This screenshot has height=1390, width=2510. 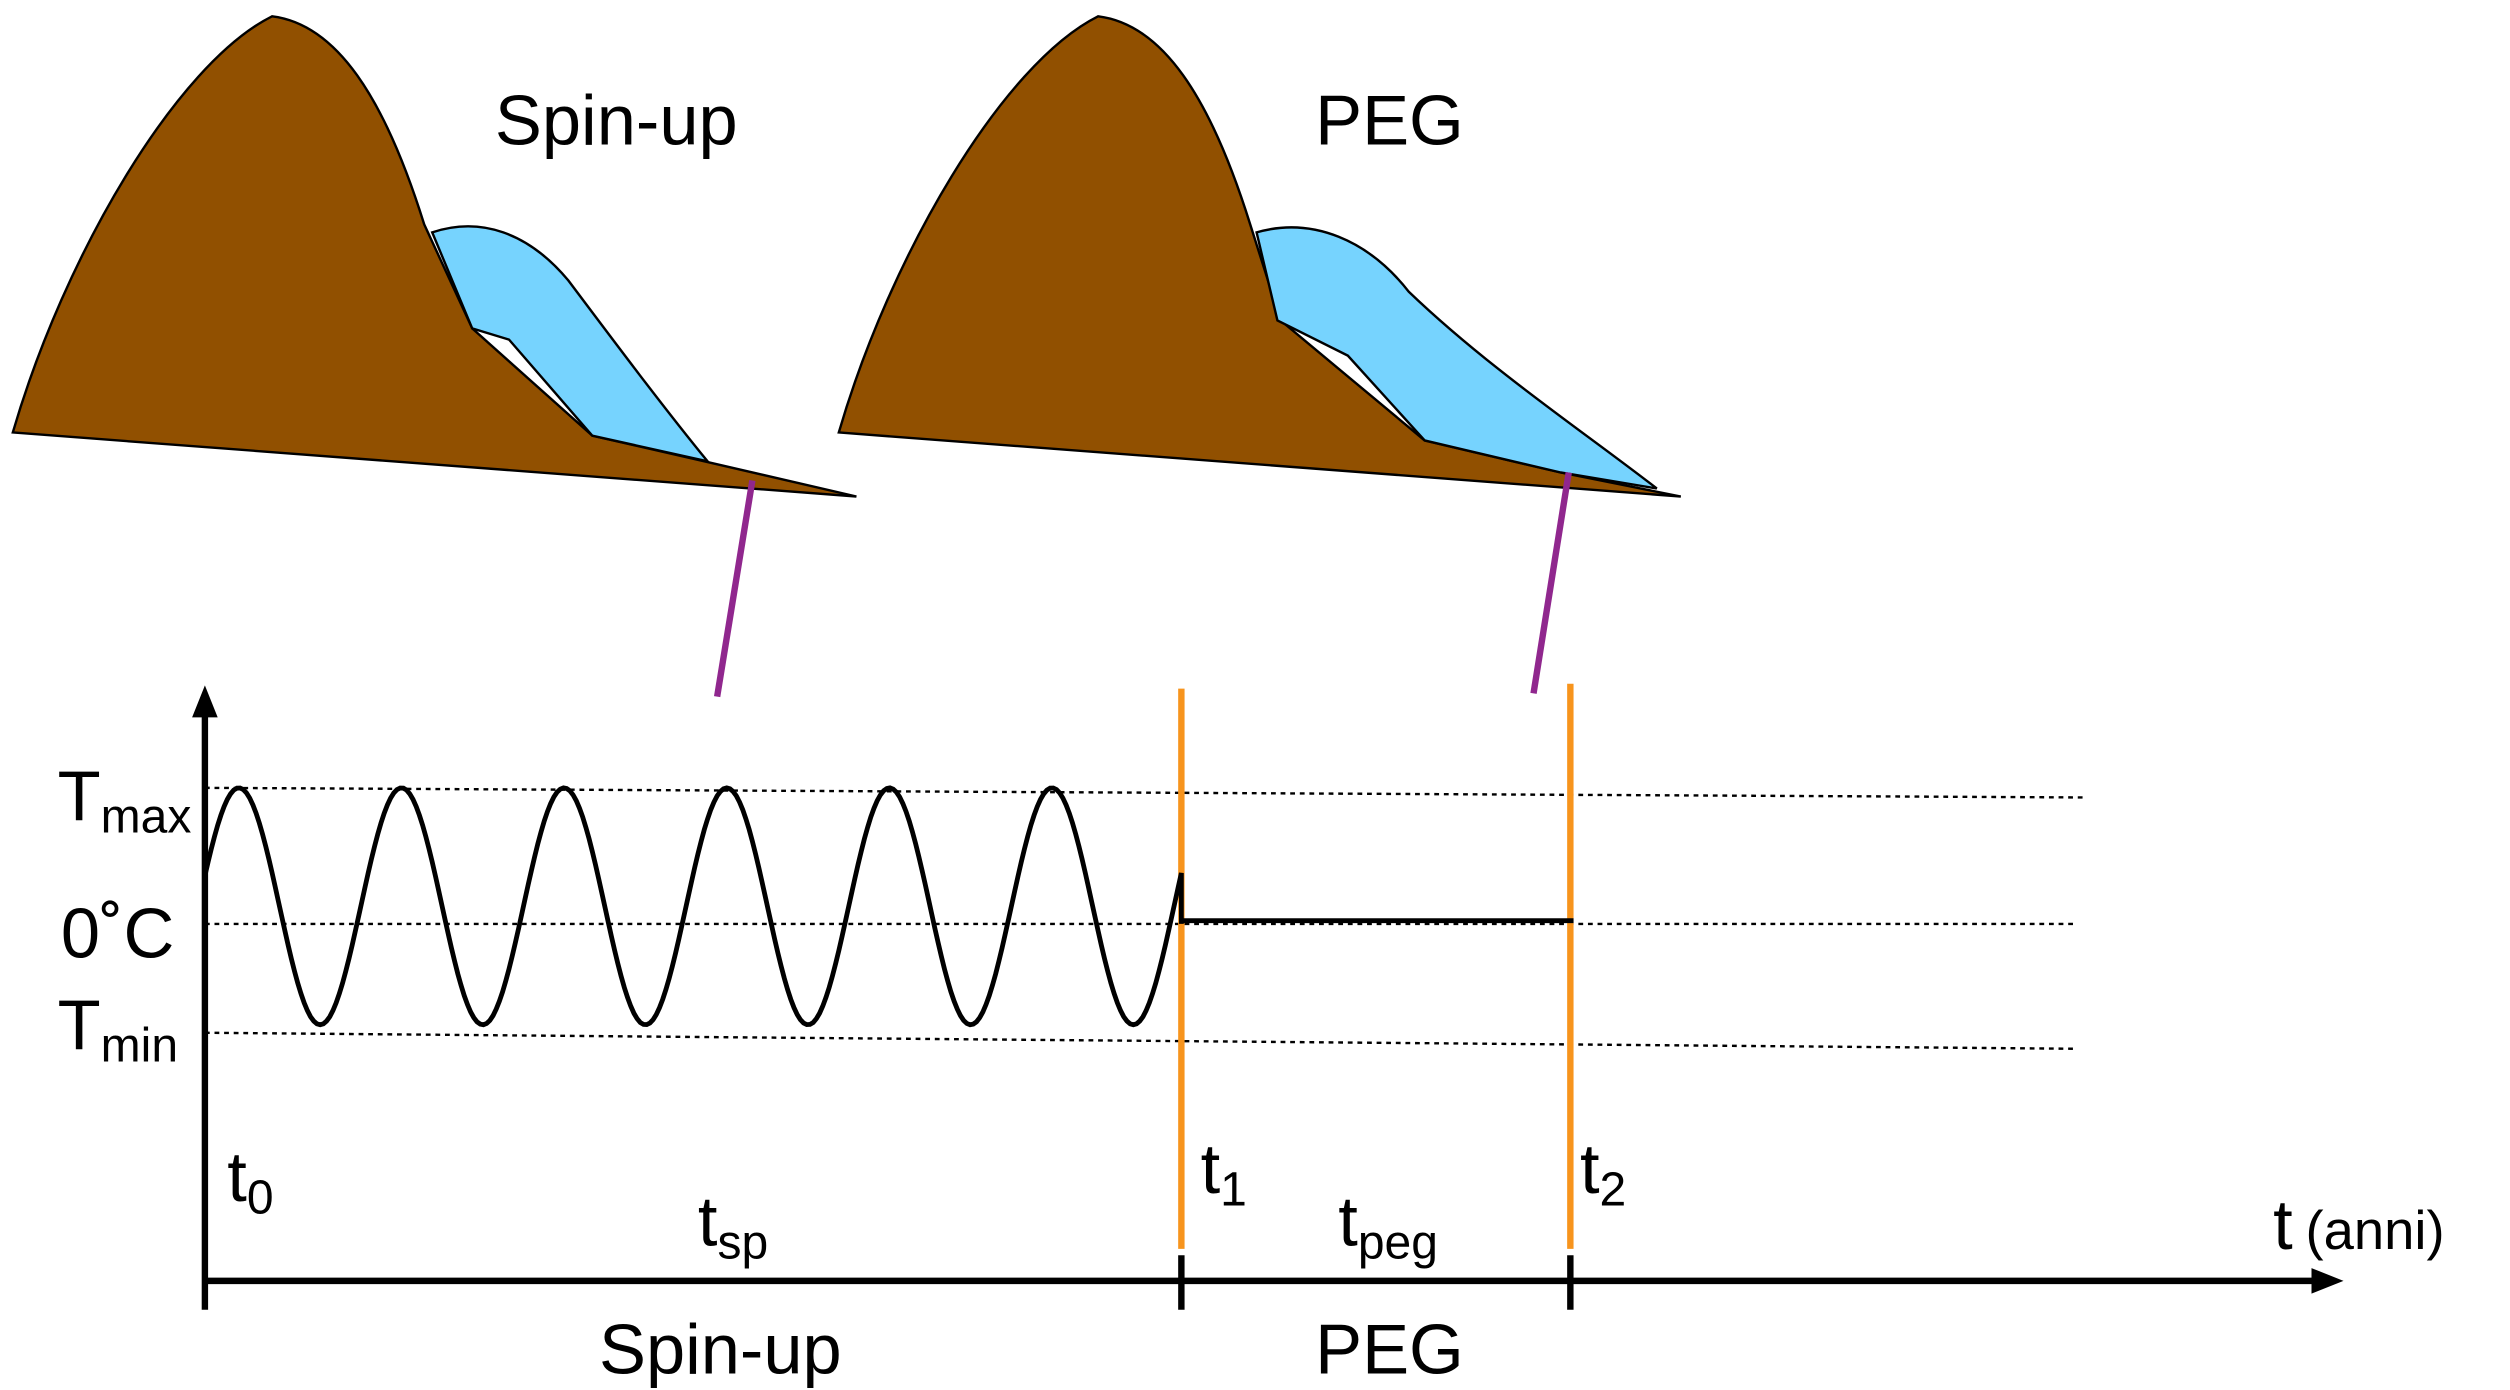 I want to click on y-label: 0˚C, so click(x=117, y=933).